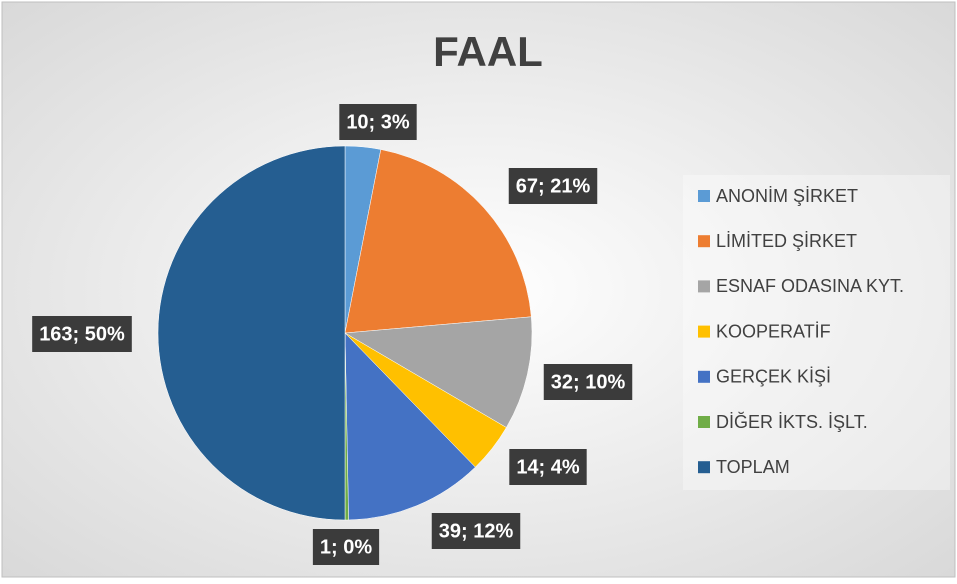 The width and height of the screenshot is (957, 584). Describe the element at coordinates (792, 421) in the screenshot. I see `legend-label: DİĞER İKTS. İŞLT.` at that location.